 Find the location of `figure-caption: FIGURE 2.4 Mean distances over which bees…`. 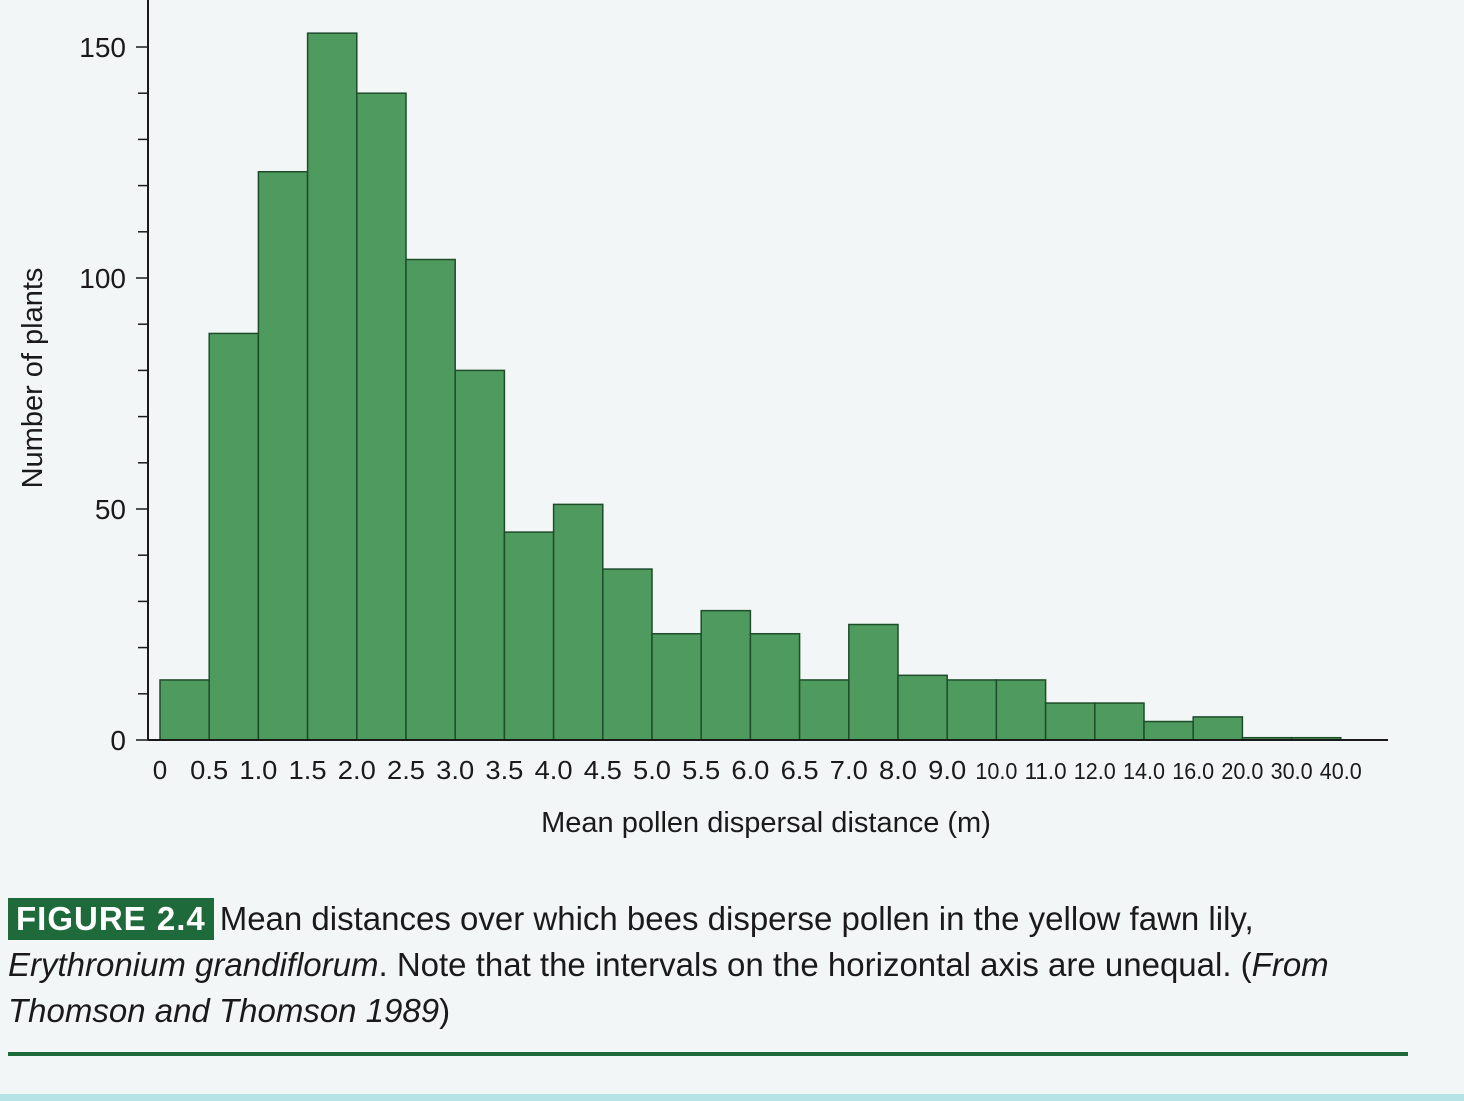

figure-caption: FIGURE 2.4 Mean distances over which bees… is located at coordinates (708, 965).